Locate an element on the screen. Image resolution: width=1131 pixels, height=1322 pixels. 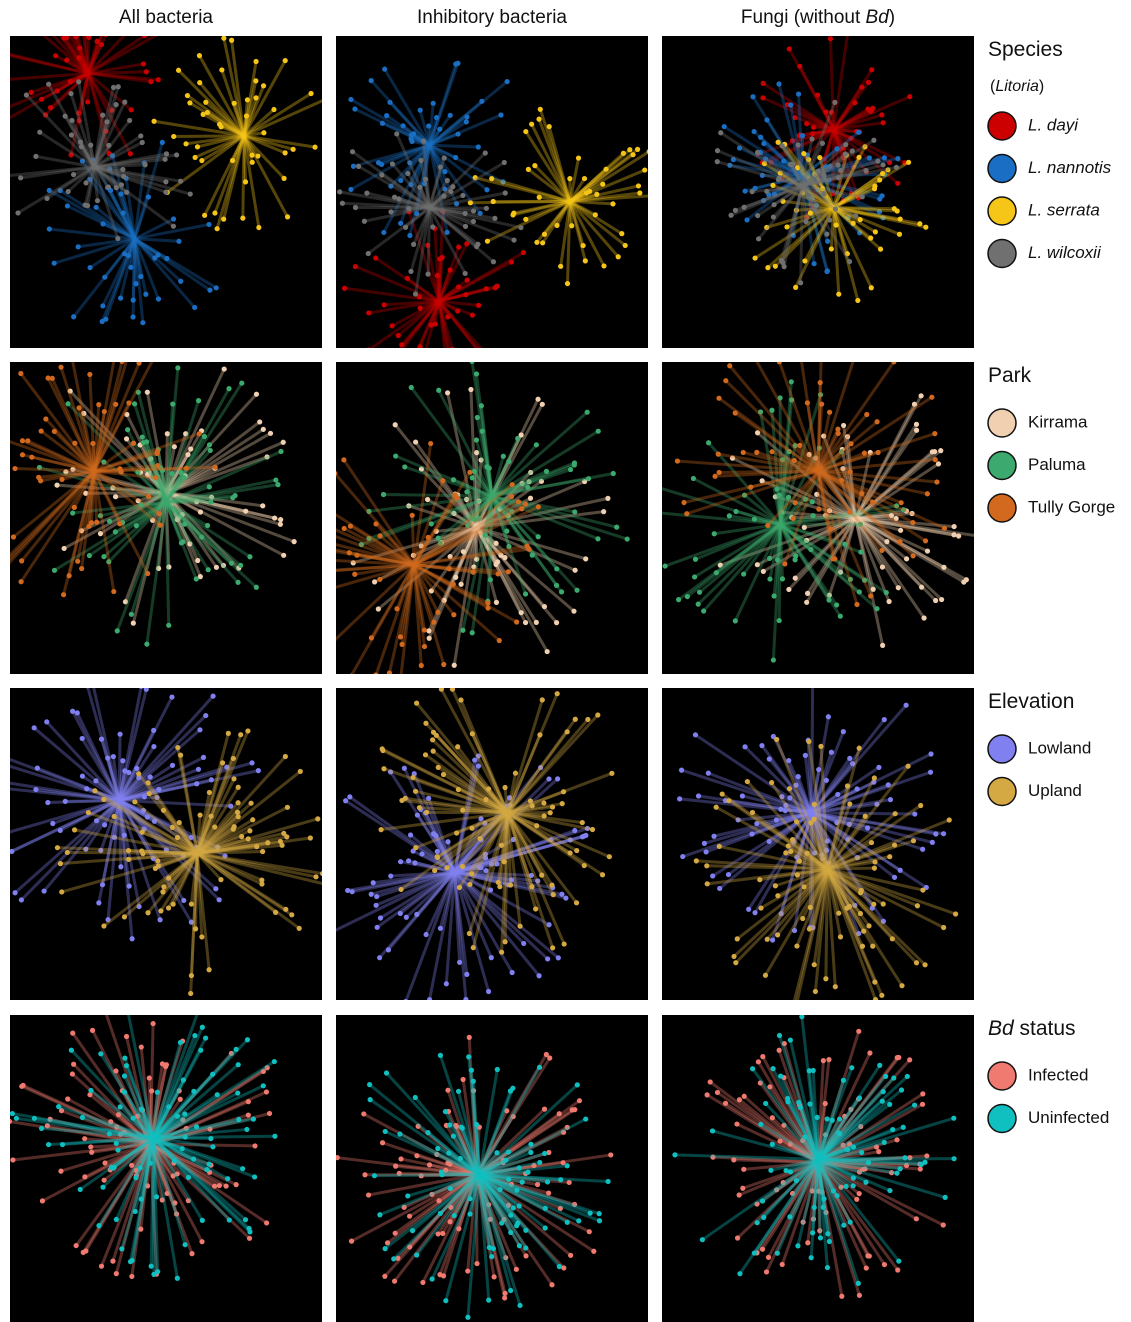
legend-swatch is located at coordinates (1002, 791).